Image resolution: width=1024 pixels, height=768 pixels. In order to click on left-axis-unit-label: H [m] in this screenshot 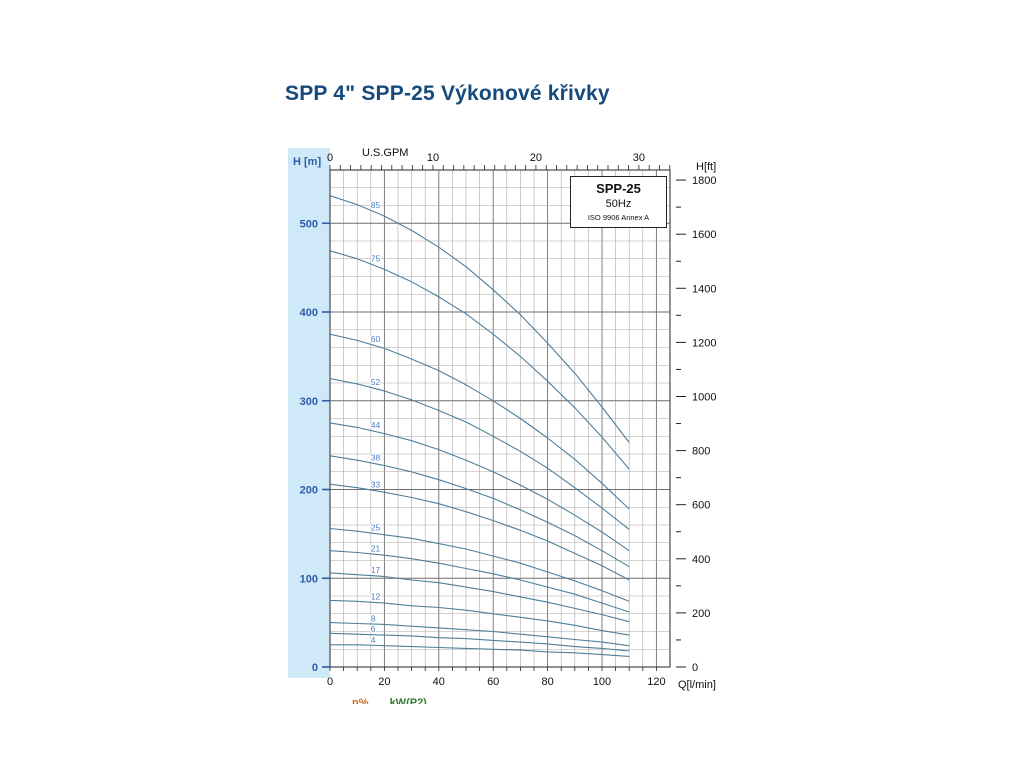, I will do `click(307, 162)`.